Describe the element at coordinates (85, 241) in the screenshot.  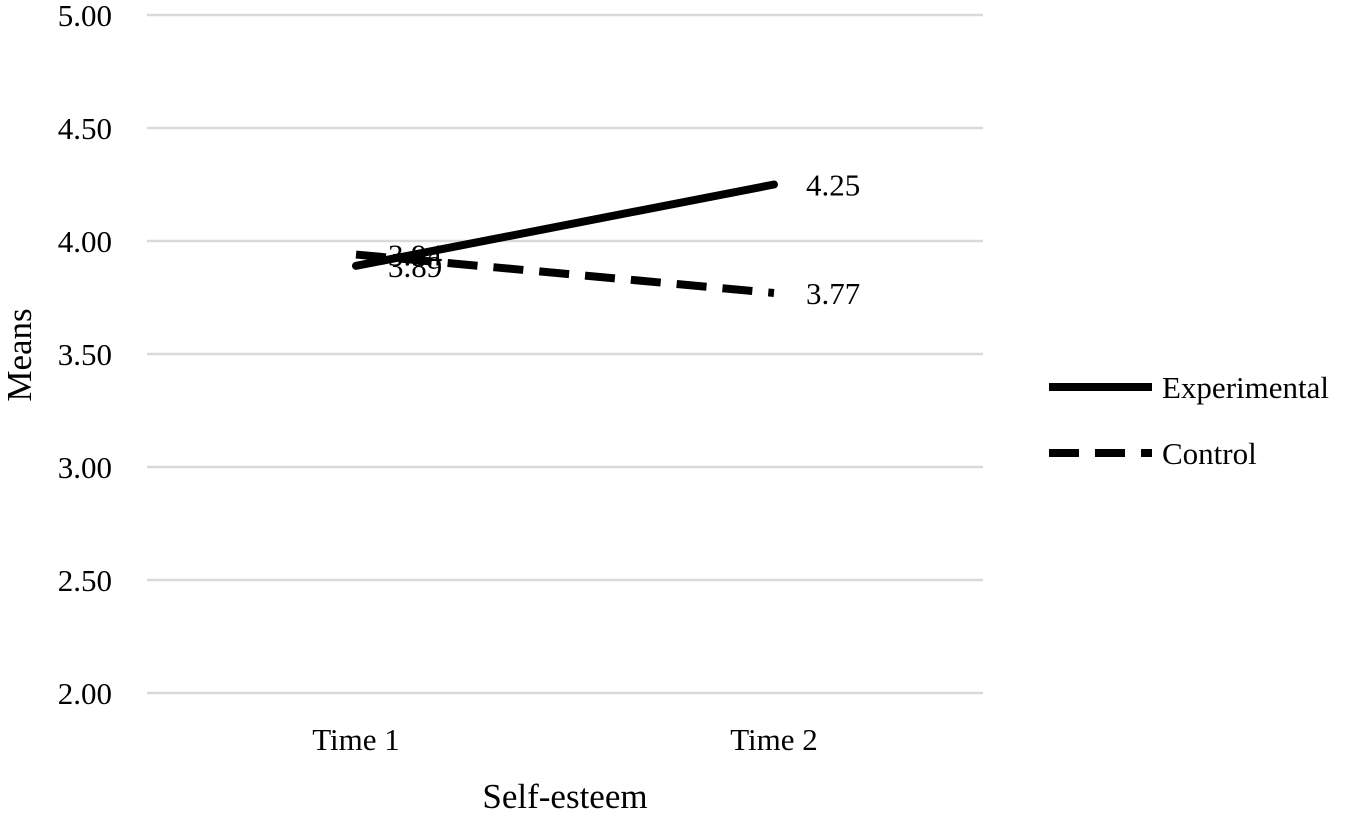
I see `y-tick-label: 4.00` at that location.